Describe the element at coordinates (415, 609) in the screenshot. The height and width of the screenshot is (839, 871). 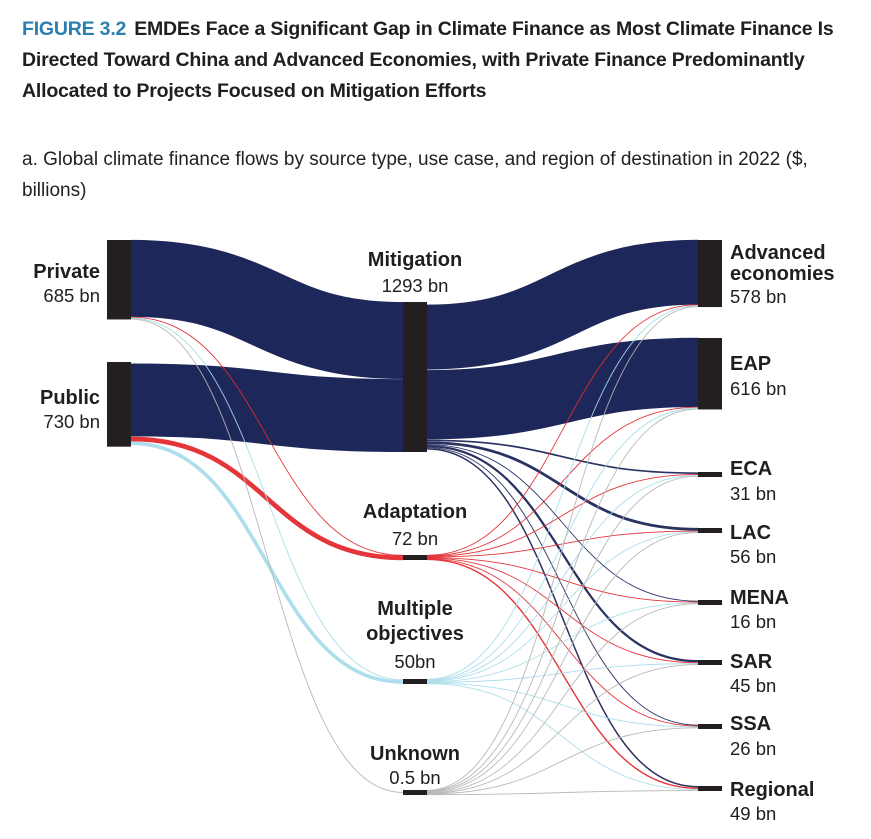
I see `use-label-multiple-line1: Multiple` at that location.